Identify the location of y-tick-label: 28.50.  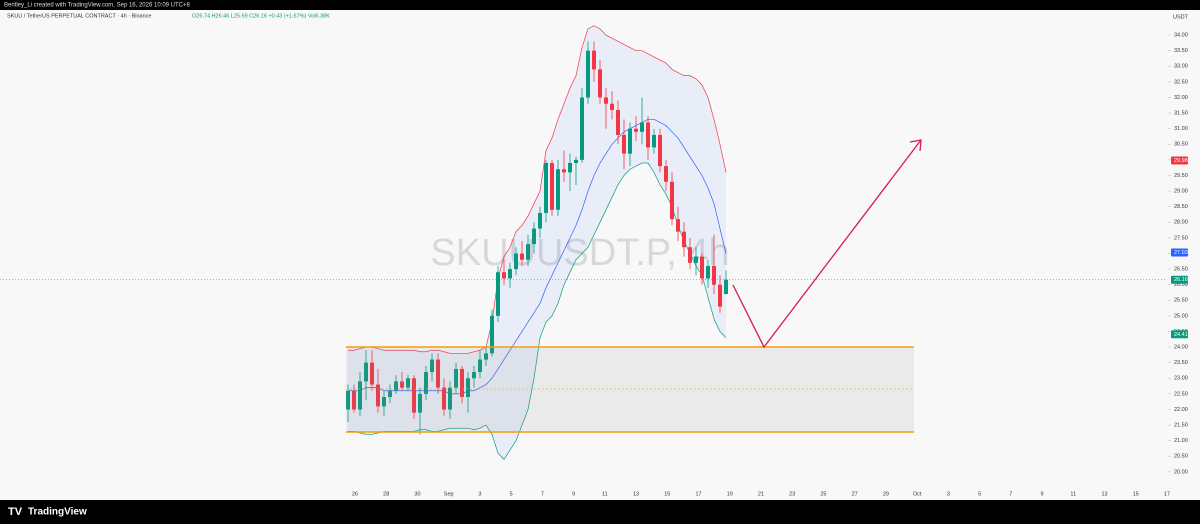
(1181, 207).